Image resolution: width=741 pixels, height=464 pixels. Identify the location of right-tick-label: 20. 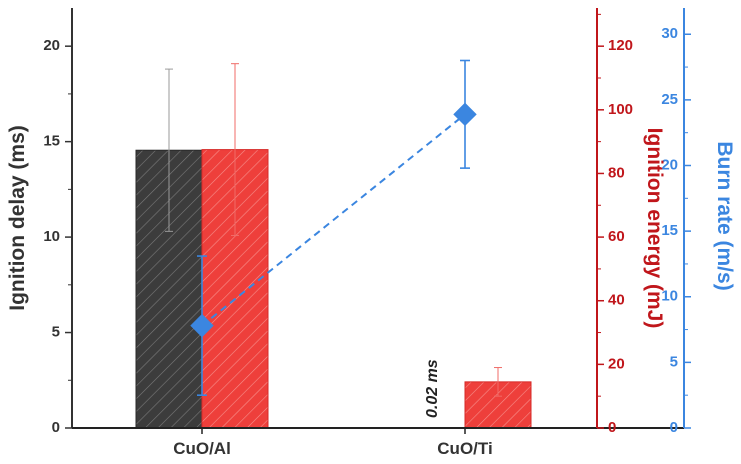
(616, 363).